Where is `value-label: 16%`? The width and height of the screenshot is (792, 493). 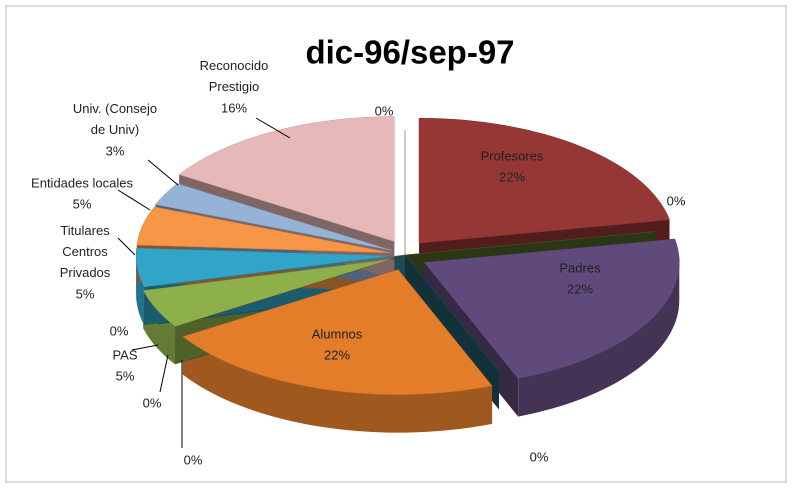
value-label: 16% is located at coordinates (234, 107).